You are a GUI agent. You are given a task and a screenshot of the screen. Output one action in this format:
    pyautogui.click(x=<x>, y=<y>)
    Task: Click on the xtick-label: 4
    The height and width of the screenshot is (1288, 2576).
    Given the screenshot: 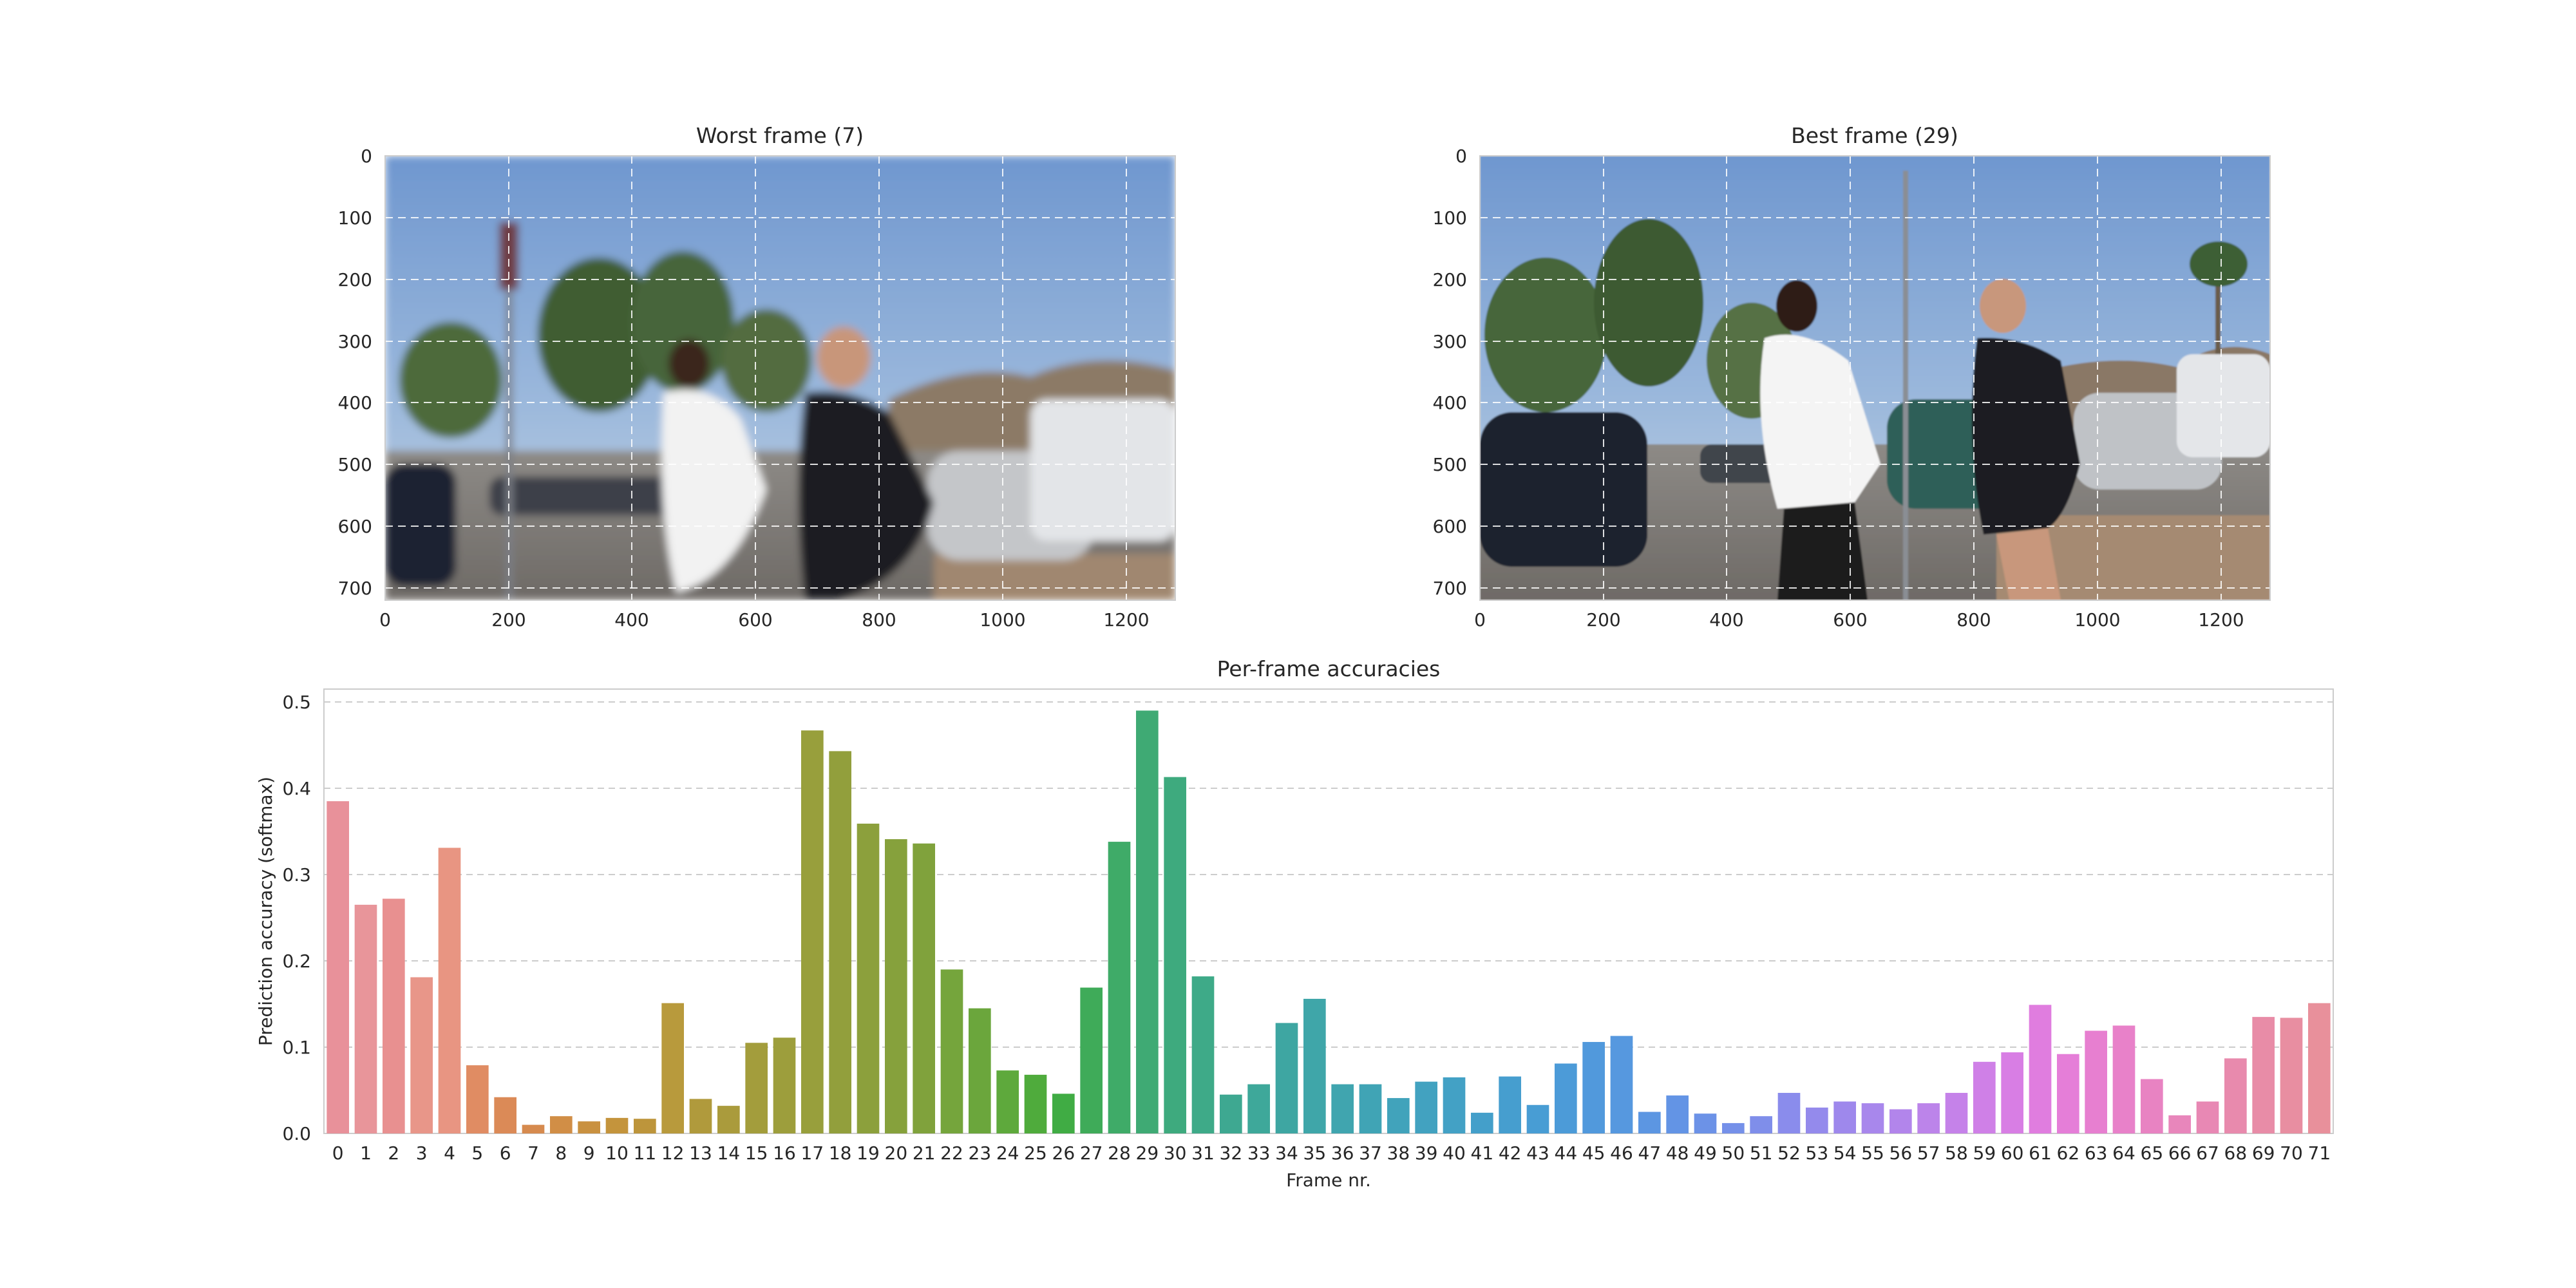 What is the action you would take?
    pyautogui.click(x=449, y=1153)
    